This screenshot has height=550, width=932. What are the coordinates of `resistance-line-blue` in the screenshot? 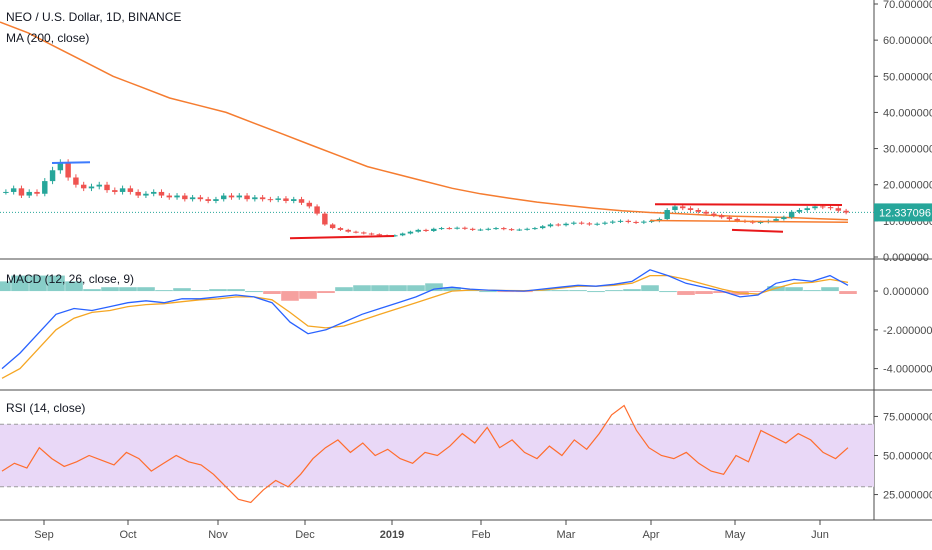 It's located at (71, 163).